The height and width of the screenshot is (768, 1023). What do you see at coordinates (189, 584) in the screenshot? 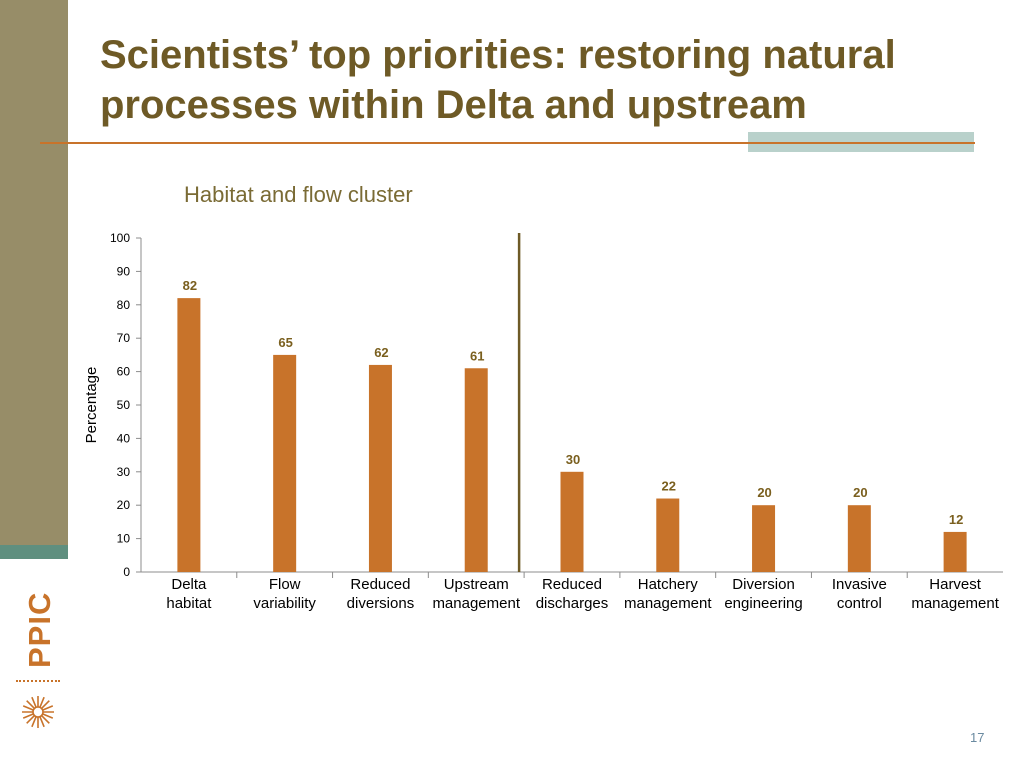
I see `category-label-0: Delta` at bounding box center [189, 584].